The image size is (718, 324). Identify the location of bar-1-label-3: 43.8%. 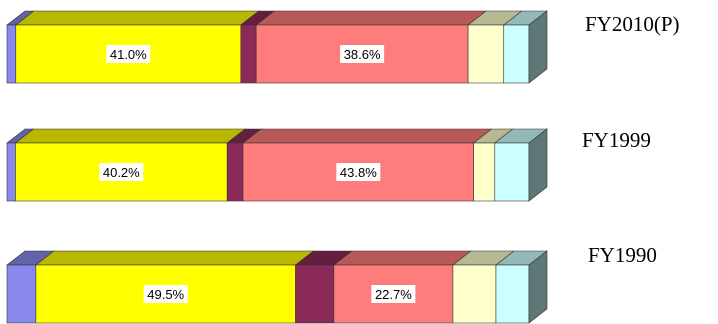
(358, 172).